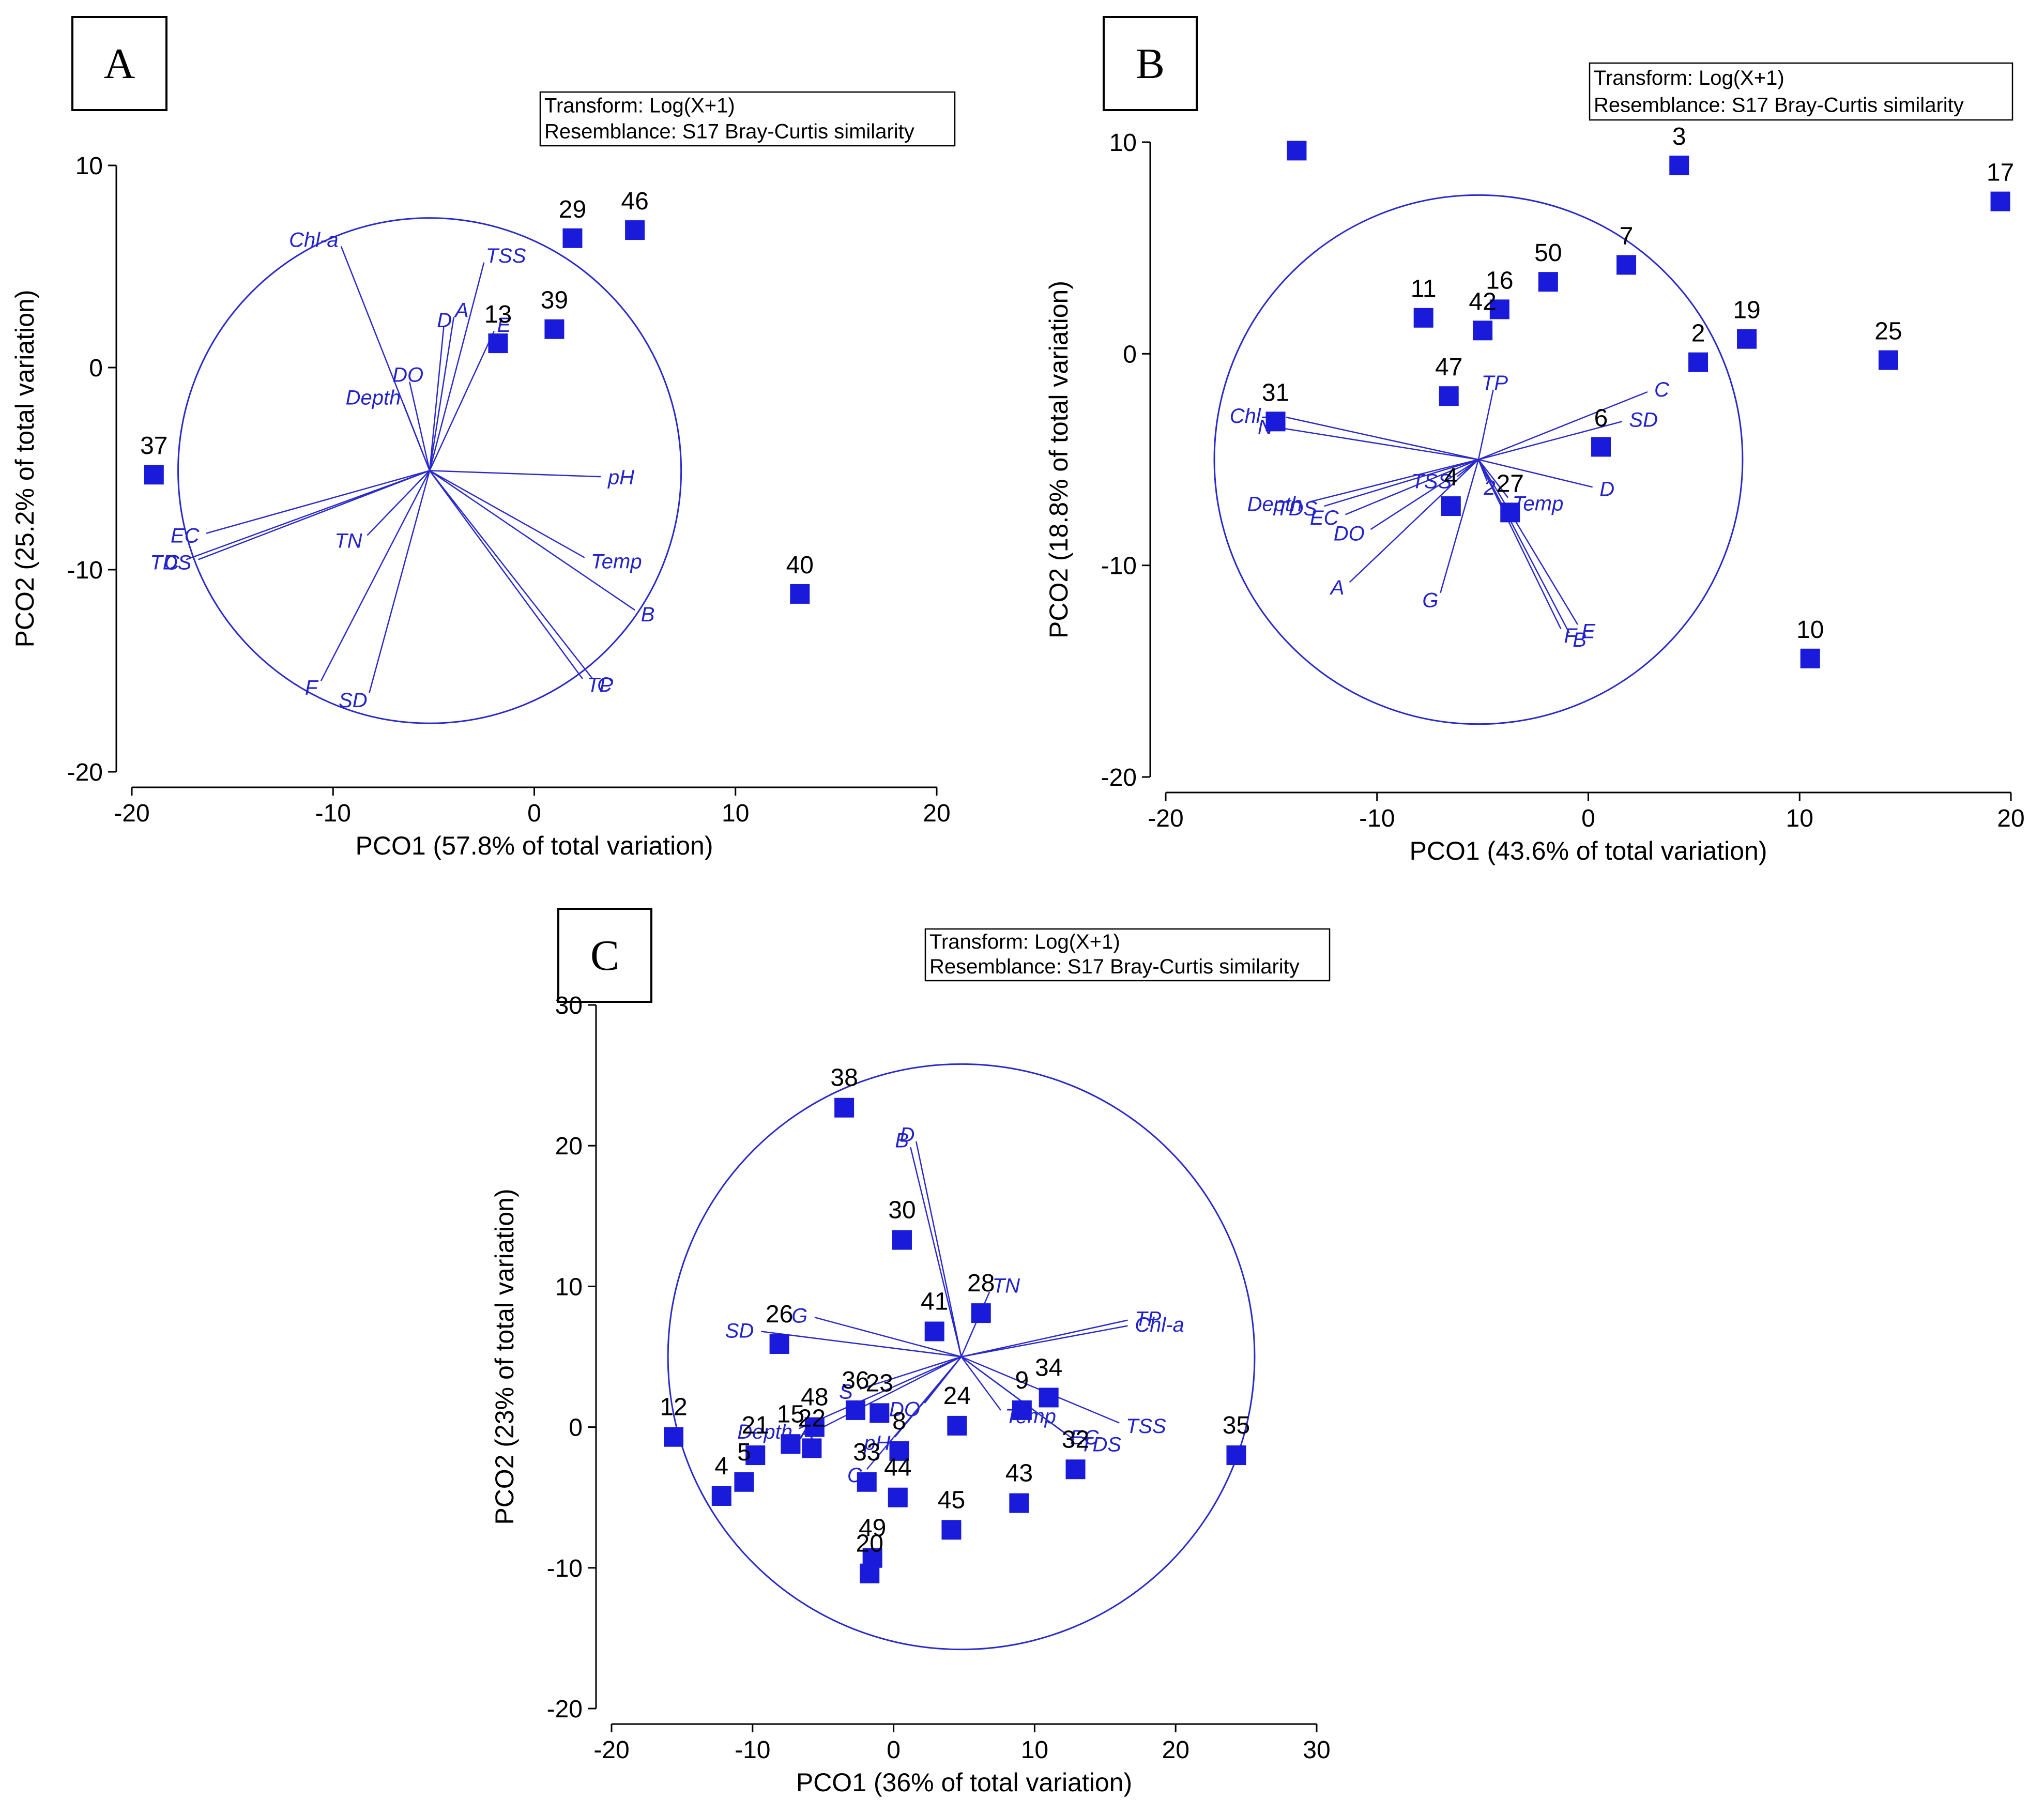 The image size is (2044, 1814). Describe the element at coordinates (1588, 818) in the screenshot. I see `panel-b-x-tick-label: 0` at that location.